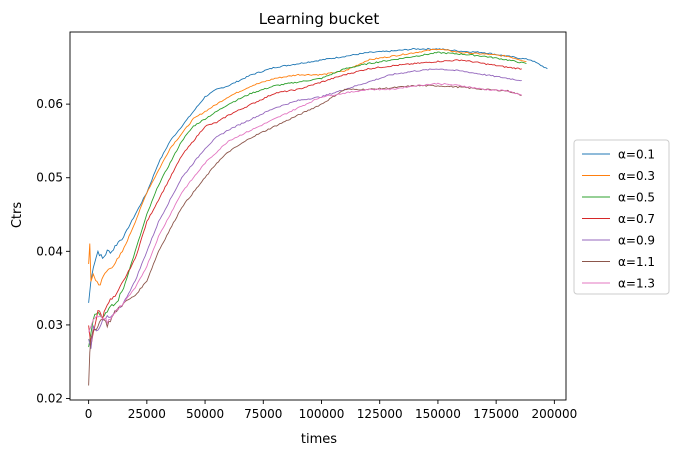 This screenshot has width=675, height=455. Describe the element at coordinates (636, 241) in the screenshot. I see `legend-label-4: α=0.9` at that location.